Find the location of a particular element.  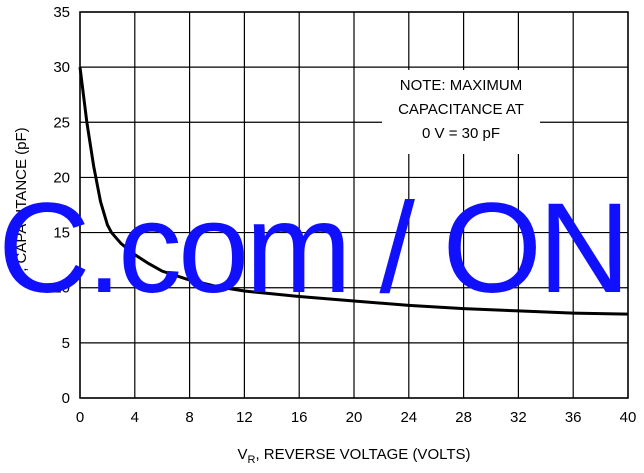

y-axis-label: C, CAPACITANCE (pF) is located at coordinates (21, 204).